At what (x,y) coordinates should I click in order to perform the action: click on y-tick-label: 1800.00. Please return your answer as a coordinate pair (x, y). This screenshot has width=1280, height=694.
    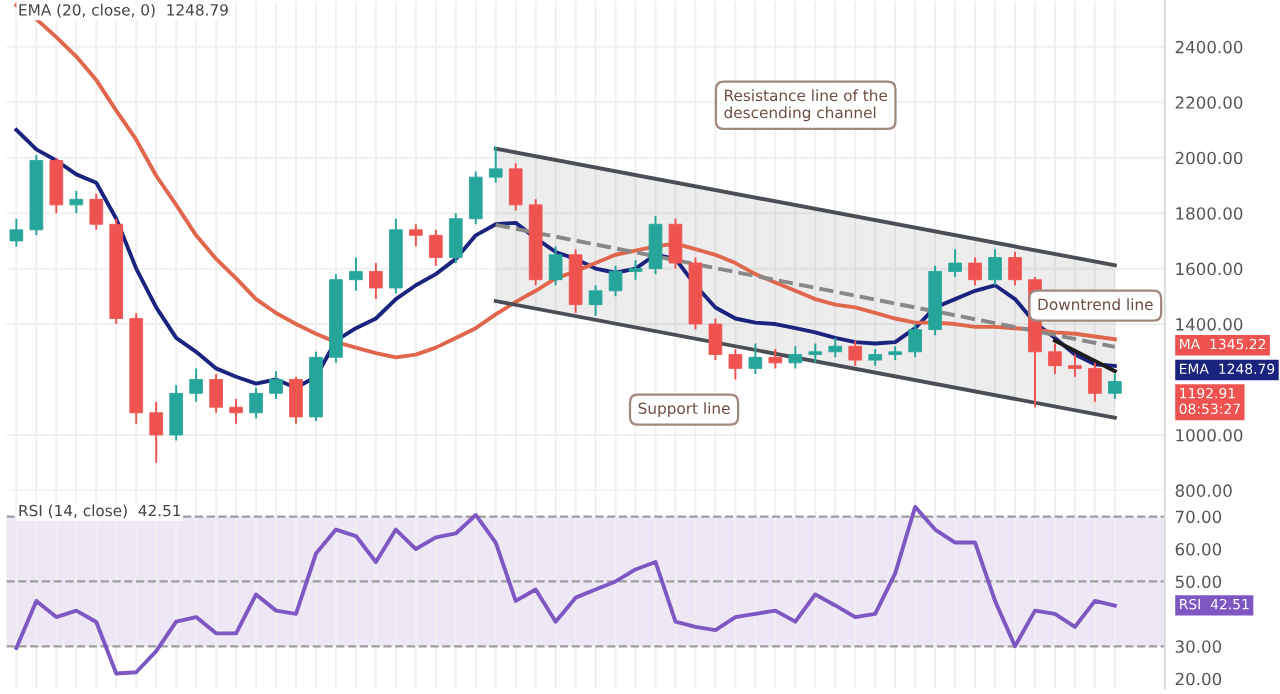
    Looking at the image, I should click on (1209, 213).